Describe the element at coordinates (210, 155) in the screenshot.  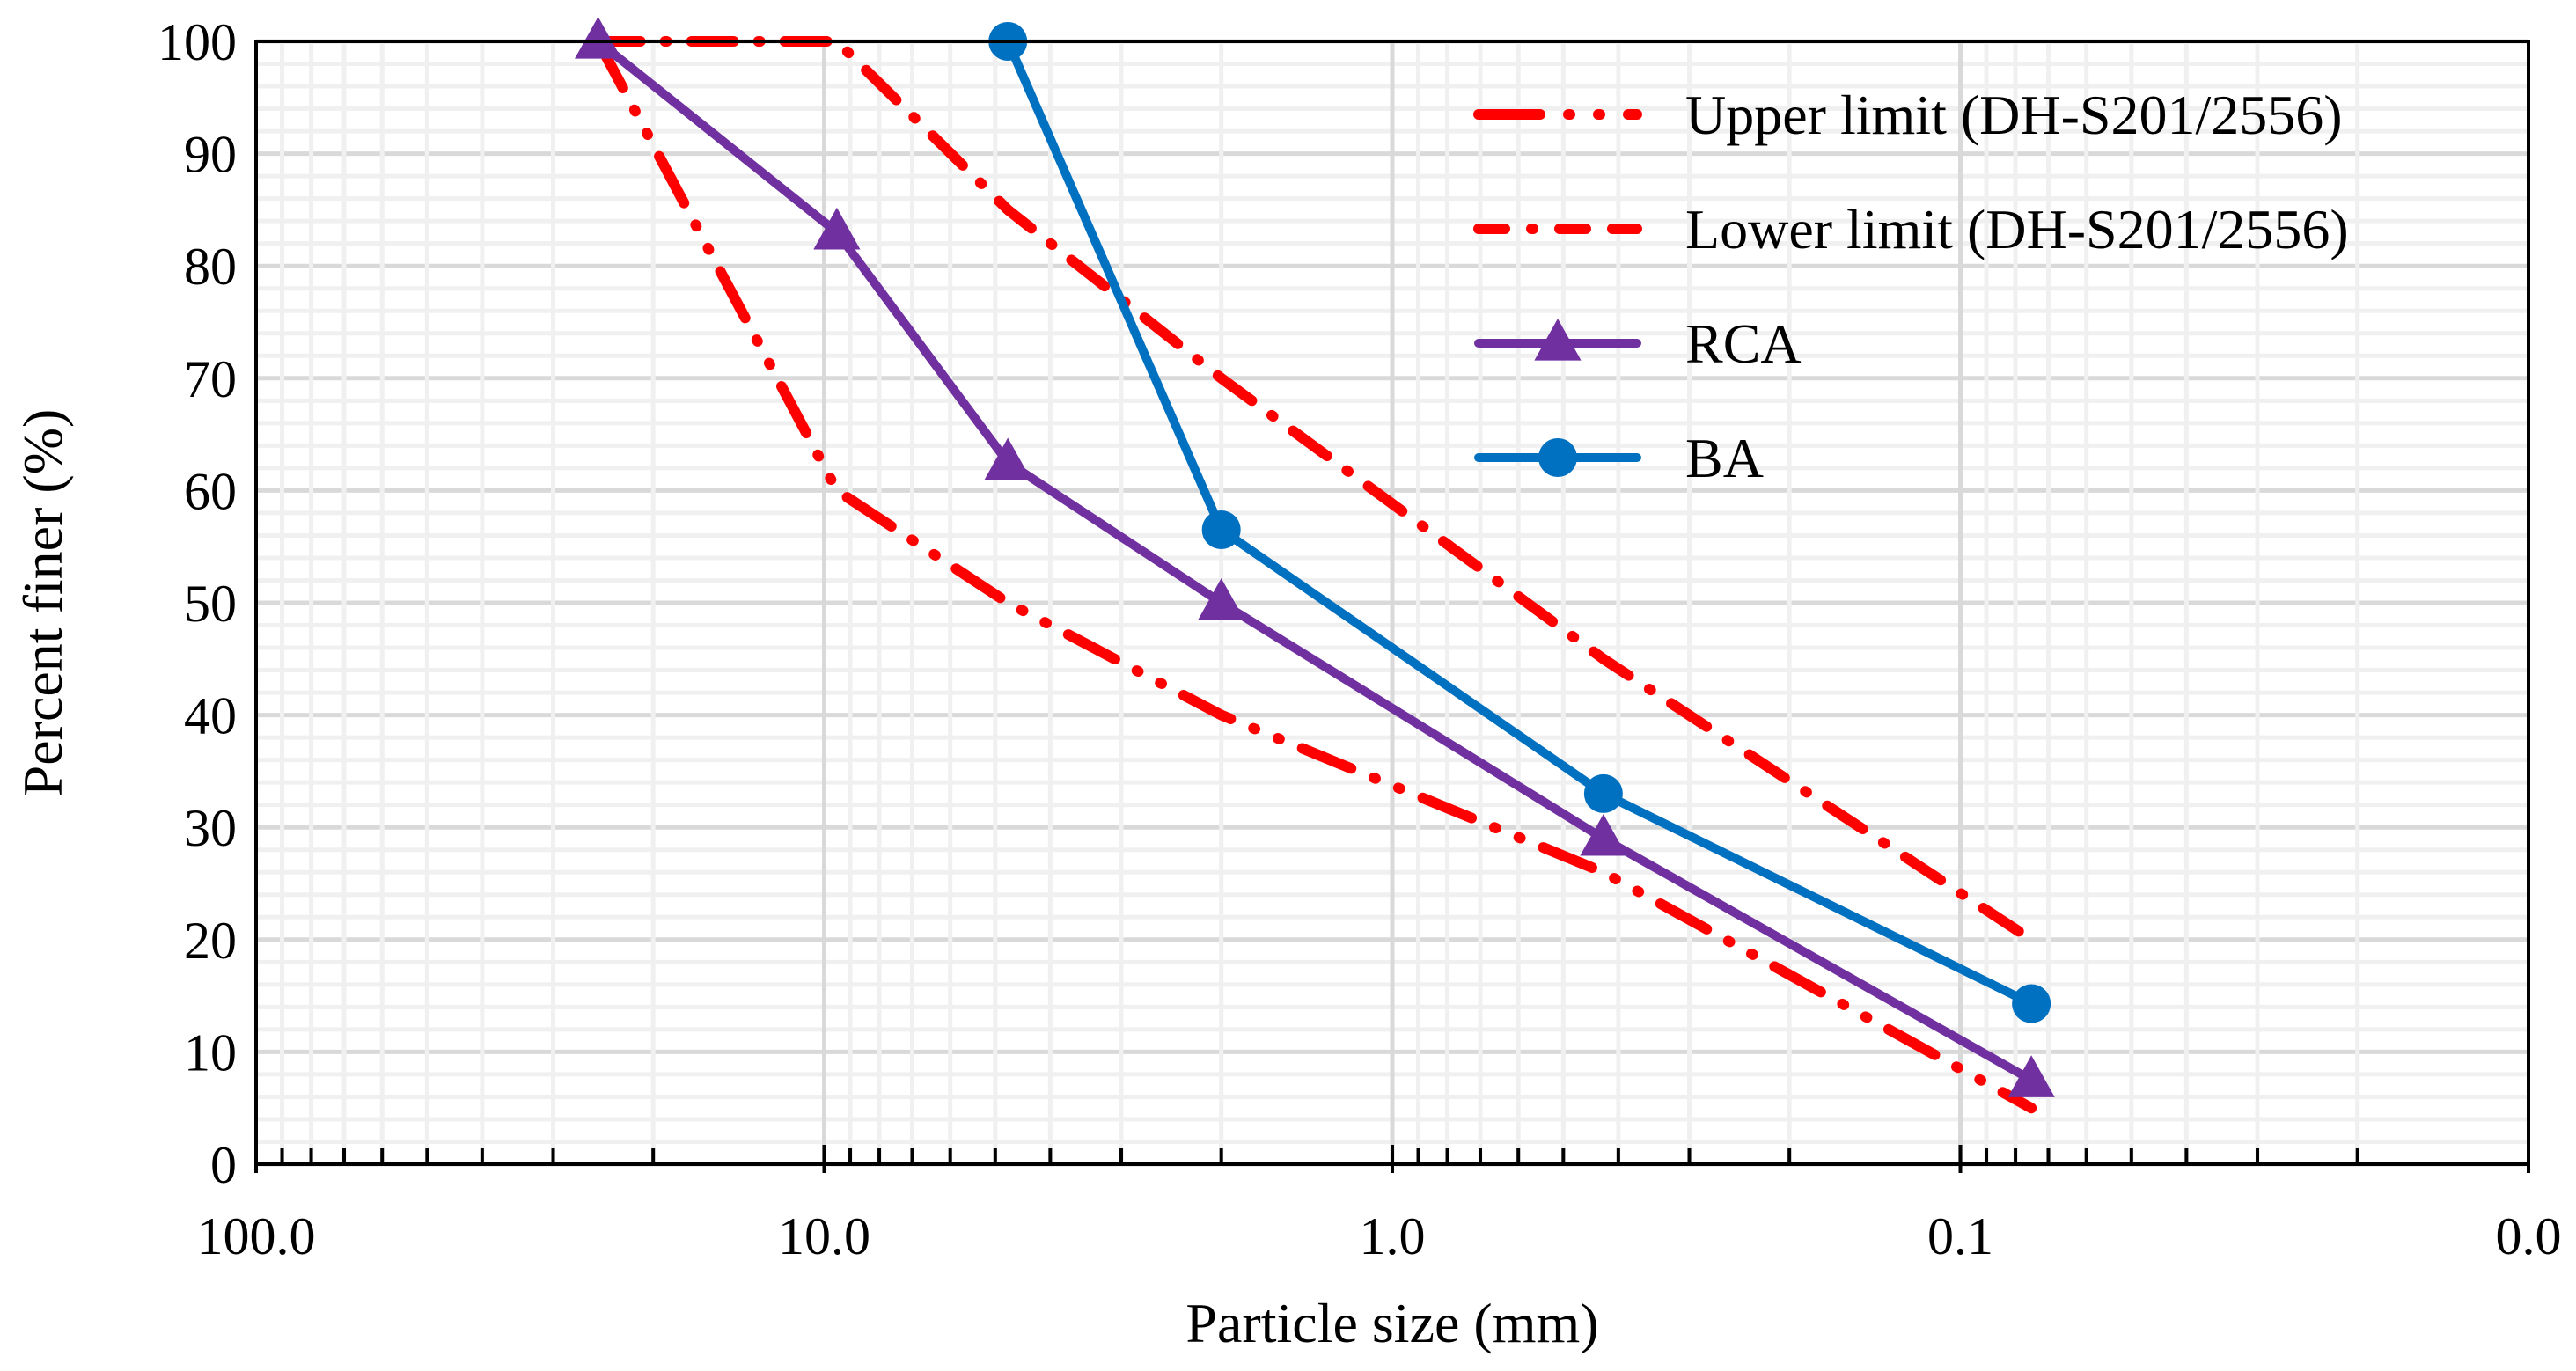
I see `y-tick-label: 90` at that location.